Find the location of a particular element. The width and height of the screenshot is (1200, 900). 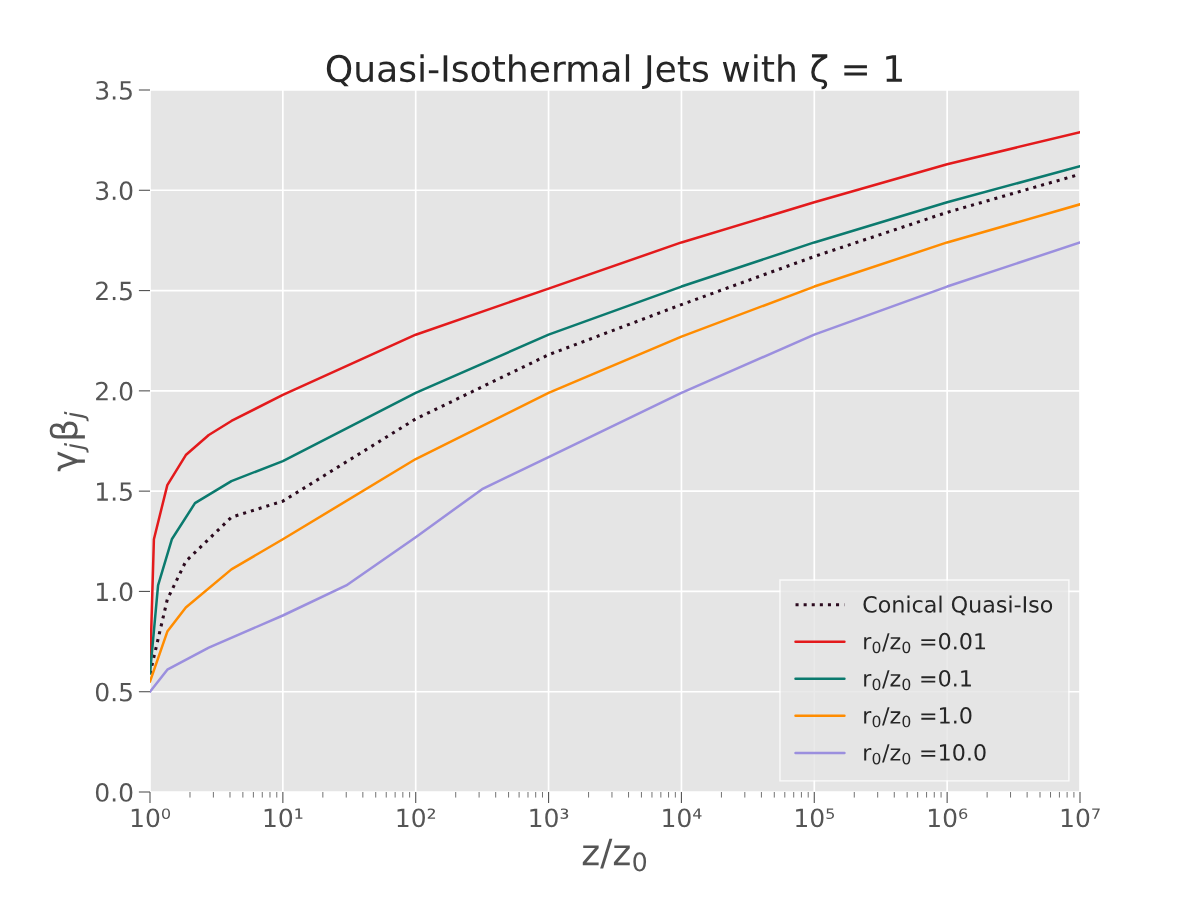

x-tick-label: 10¹ is located at coordinates (283, 818).